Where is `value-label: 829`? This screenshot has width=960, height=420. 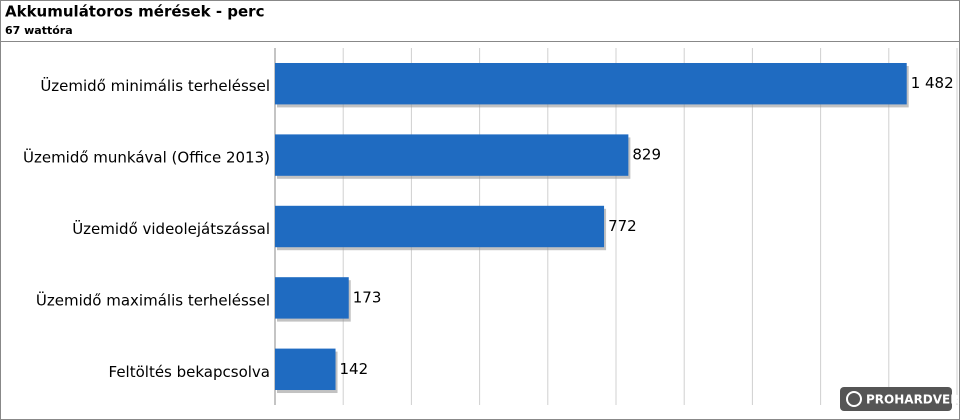
value-label: 829 is located at coordinates (646, 155).